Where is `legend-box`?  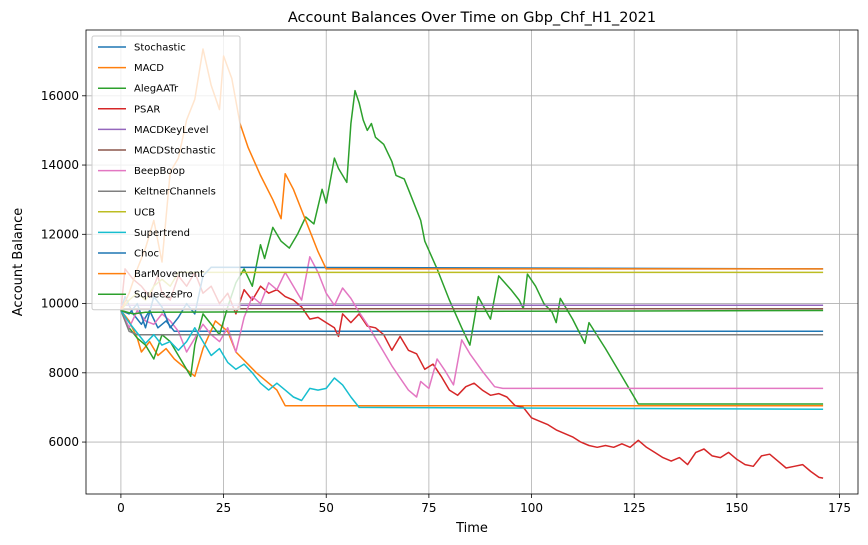 legend-box is located at coordinates (166, 173).